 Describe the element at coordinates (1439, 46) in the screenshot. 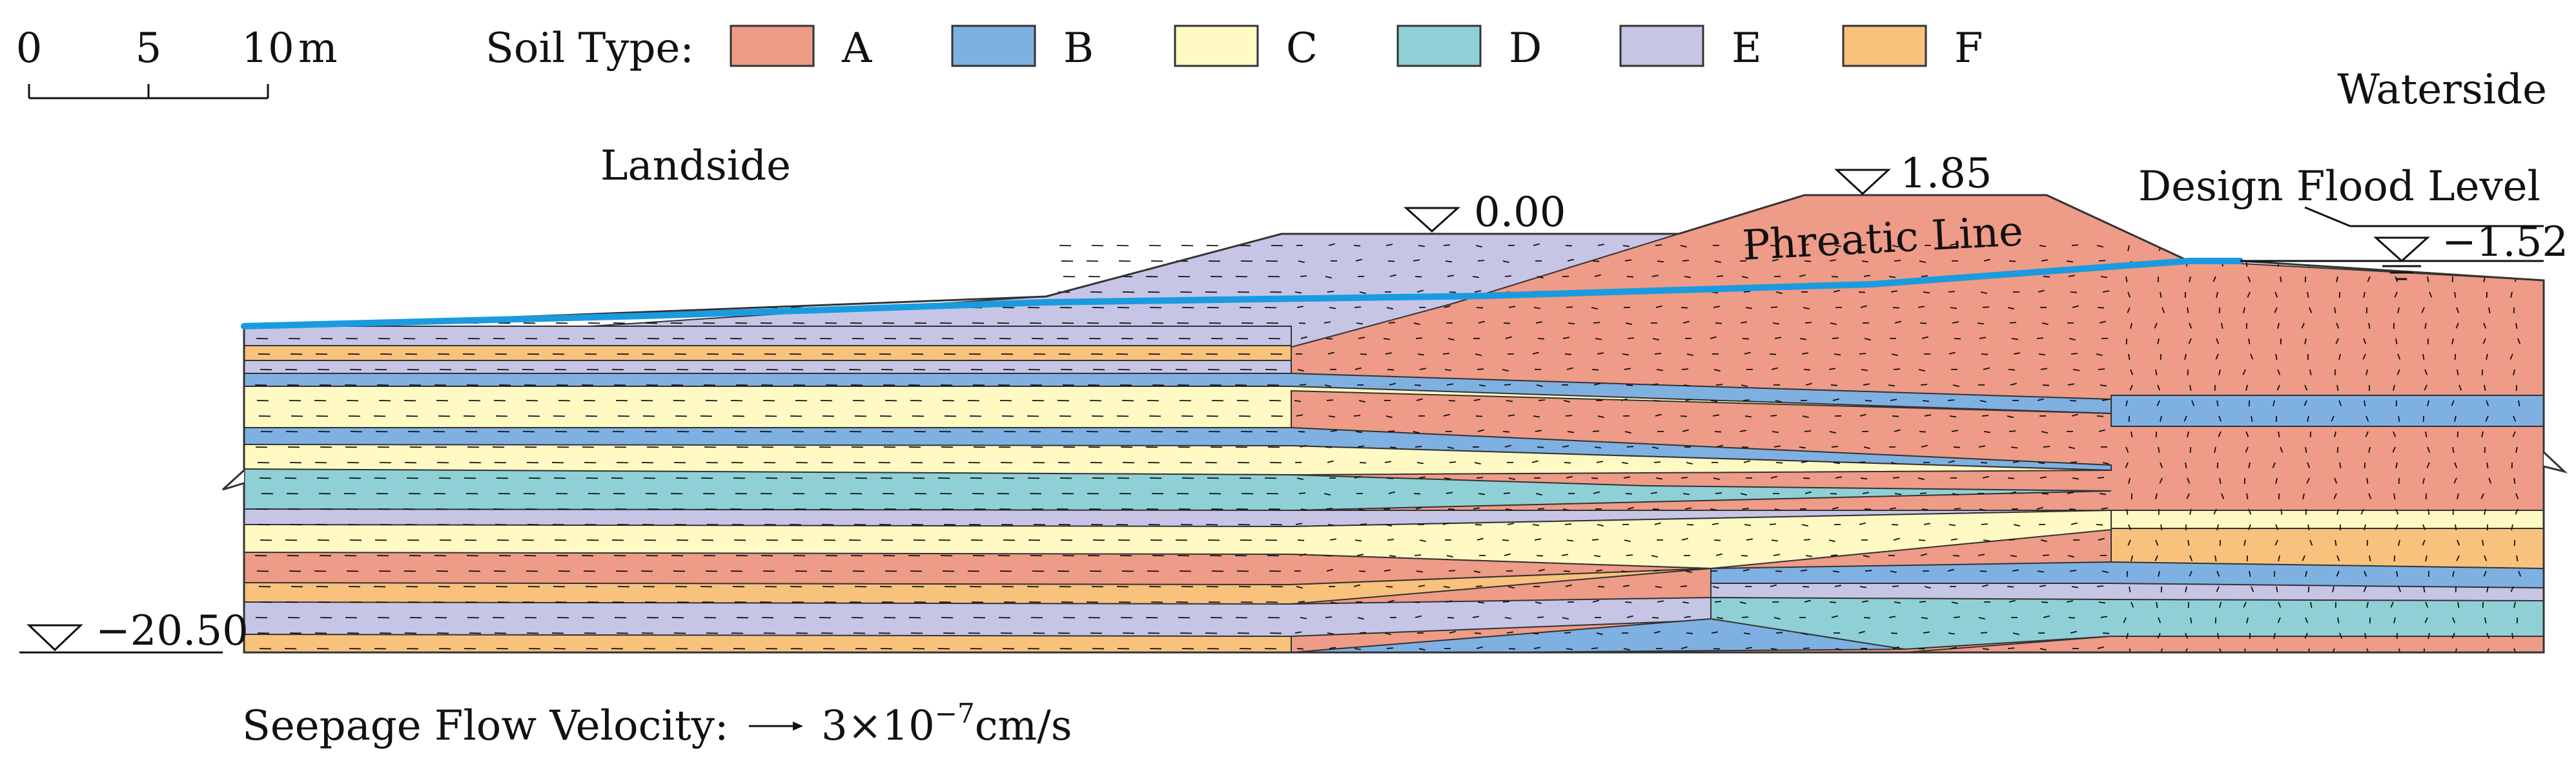

I see `legend-swatch-d` at that location.